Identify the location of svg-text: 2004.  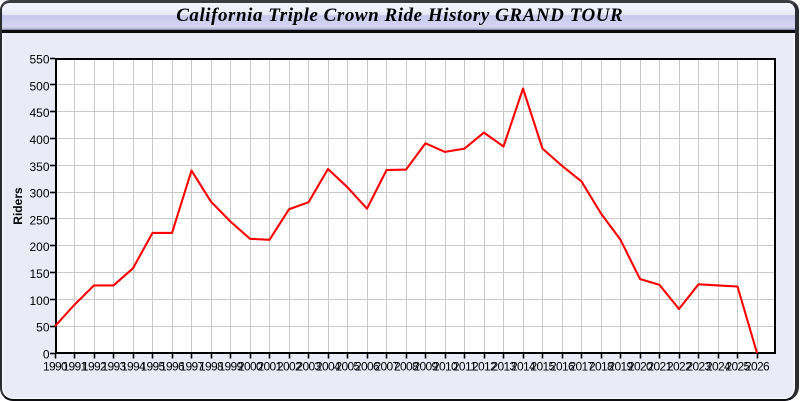
(328, 367).